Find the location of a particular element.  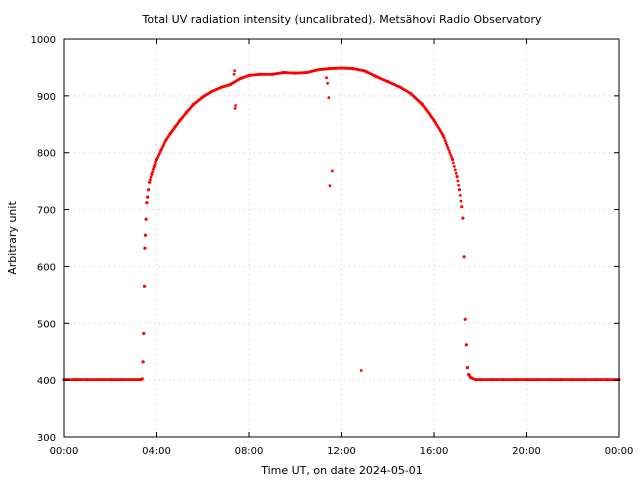

x-tick-label: 04:00 is located at coordinates (156, 451).